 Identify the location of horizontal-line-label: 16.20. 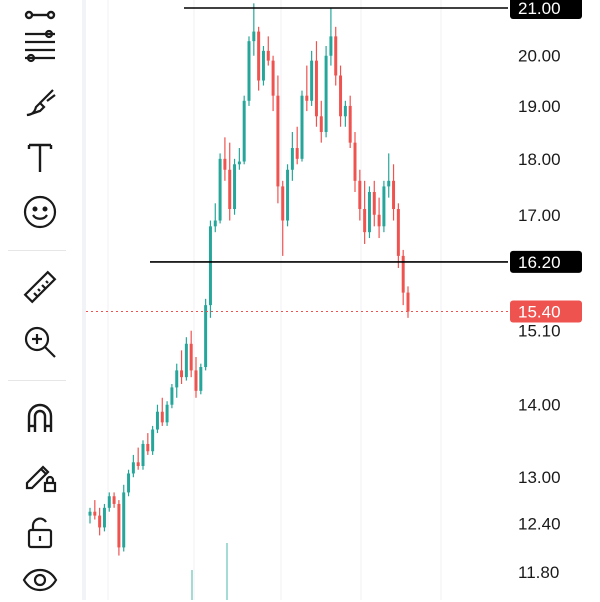
(539, 262).